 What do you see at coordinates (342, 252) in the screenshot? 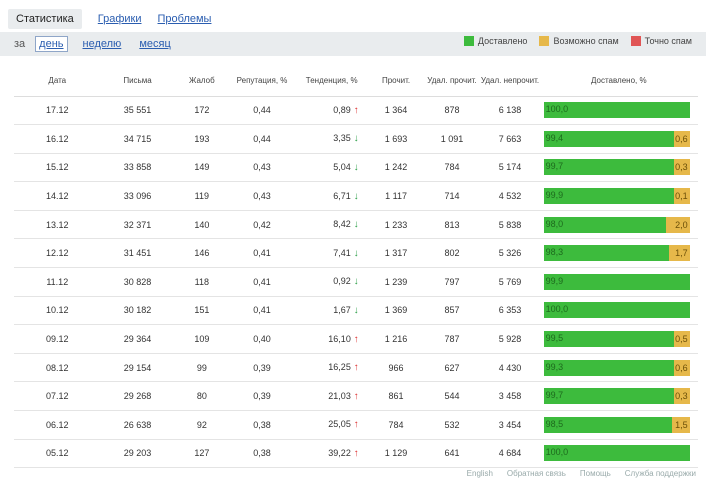
I see `trend-value: 7,41` at bounding box center [342, 252].